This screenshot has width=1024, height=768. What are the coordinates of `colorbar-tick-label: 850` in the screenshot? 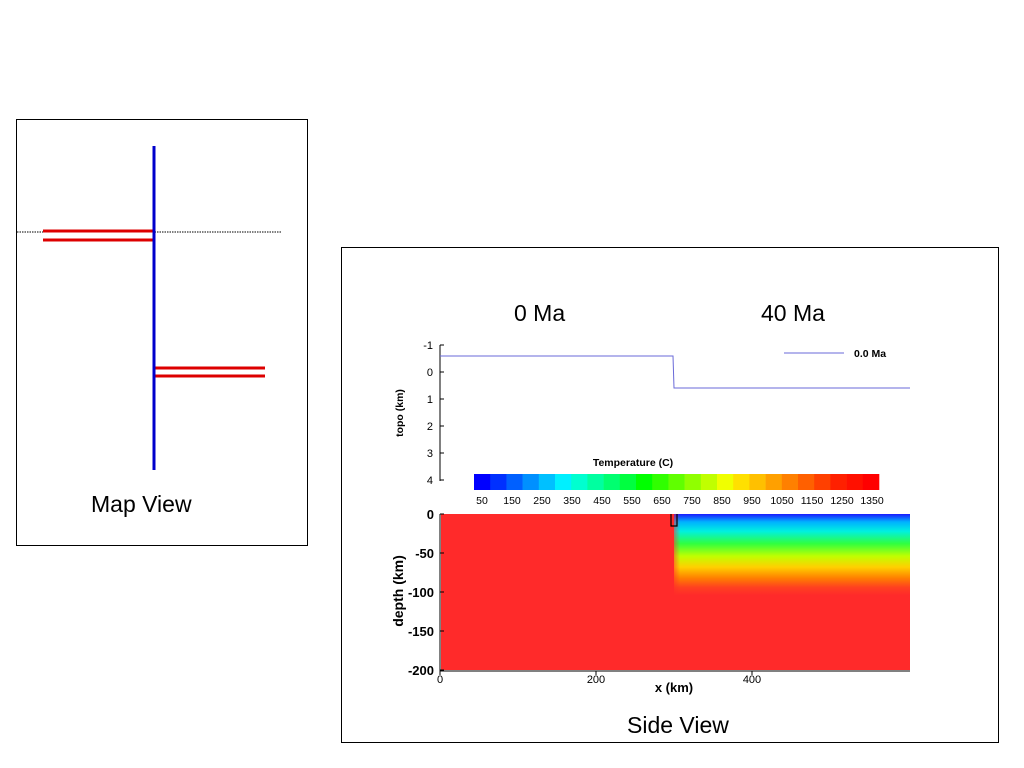 It's located at (722, 501).